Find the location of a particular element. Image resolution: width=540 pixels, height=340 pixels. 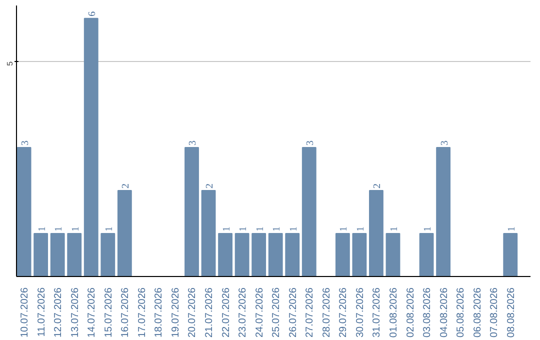

x-tick-label: 11.07.2026 is located at coordinates (42, 312).